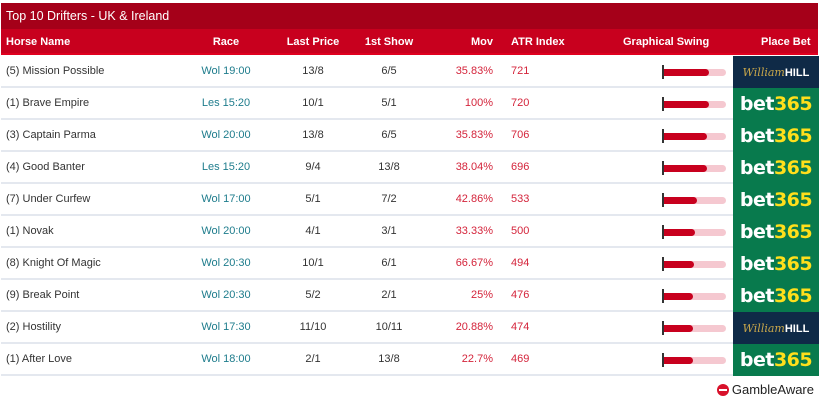 The height and width of the screenshot is (404, 820). What do you see at coordinates (313, 359) in the screenshot?
I see `last-price: 2/1` at bounding box center [313, 359].